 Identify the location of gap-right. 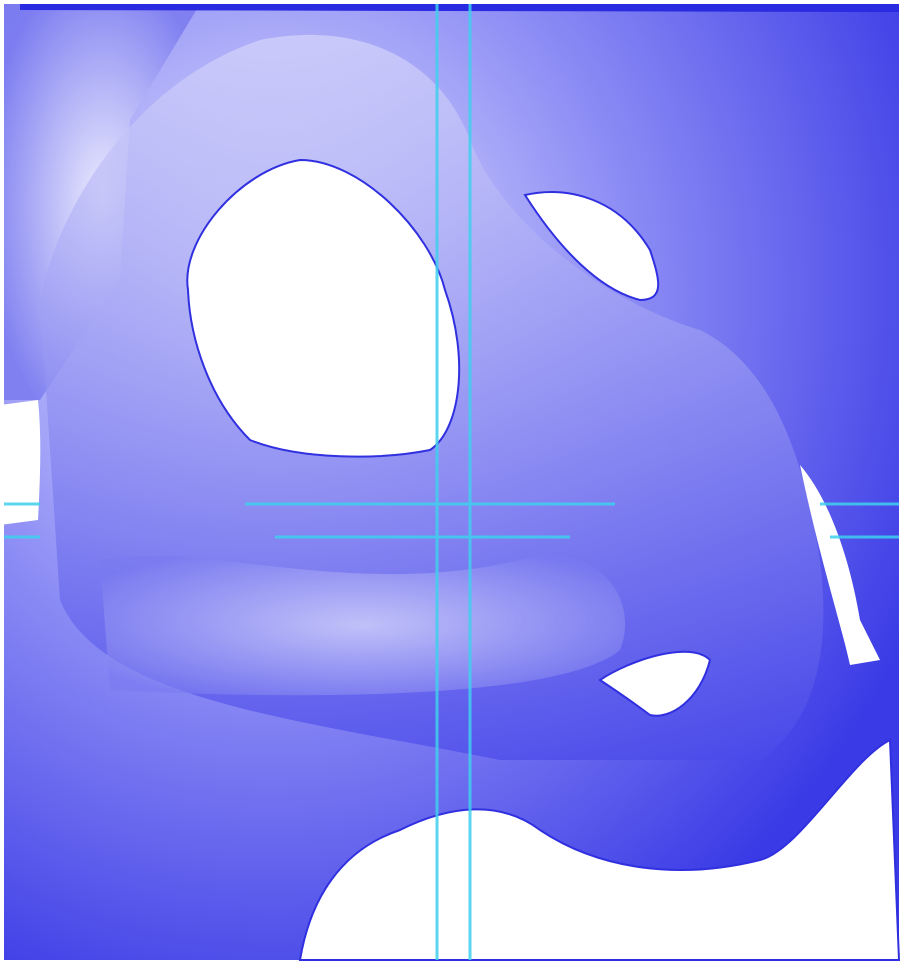
(840, 565).